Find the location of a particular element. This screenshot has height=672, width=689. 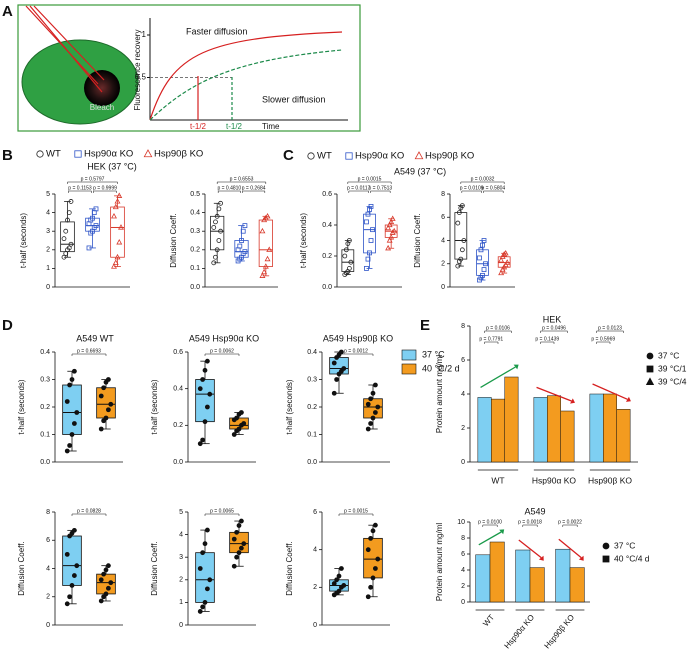

p-value: p = 0.0018 is located at coordinates (530, 522).